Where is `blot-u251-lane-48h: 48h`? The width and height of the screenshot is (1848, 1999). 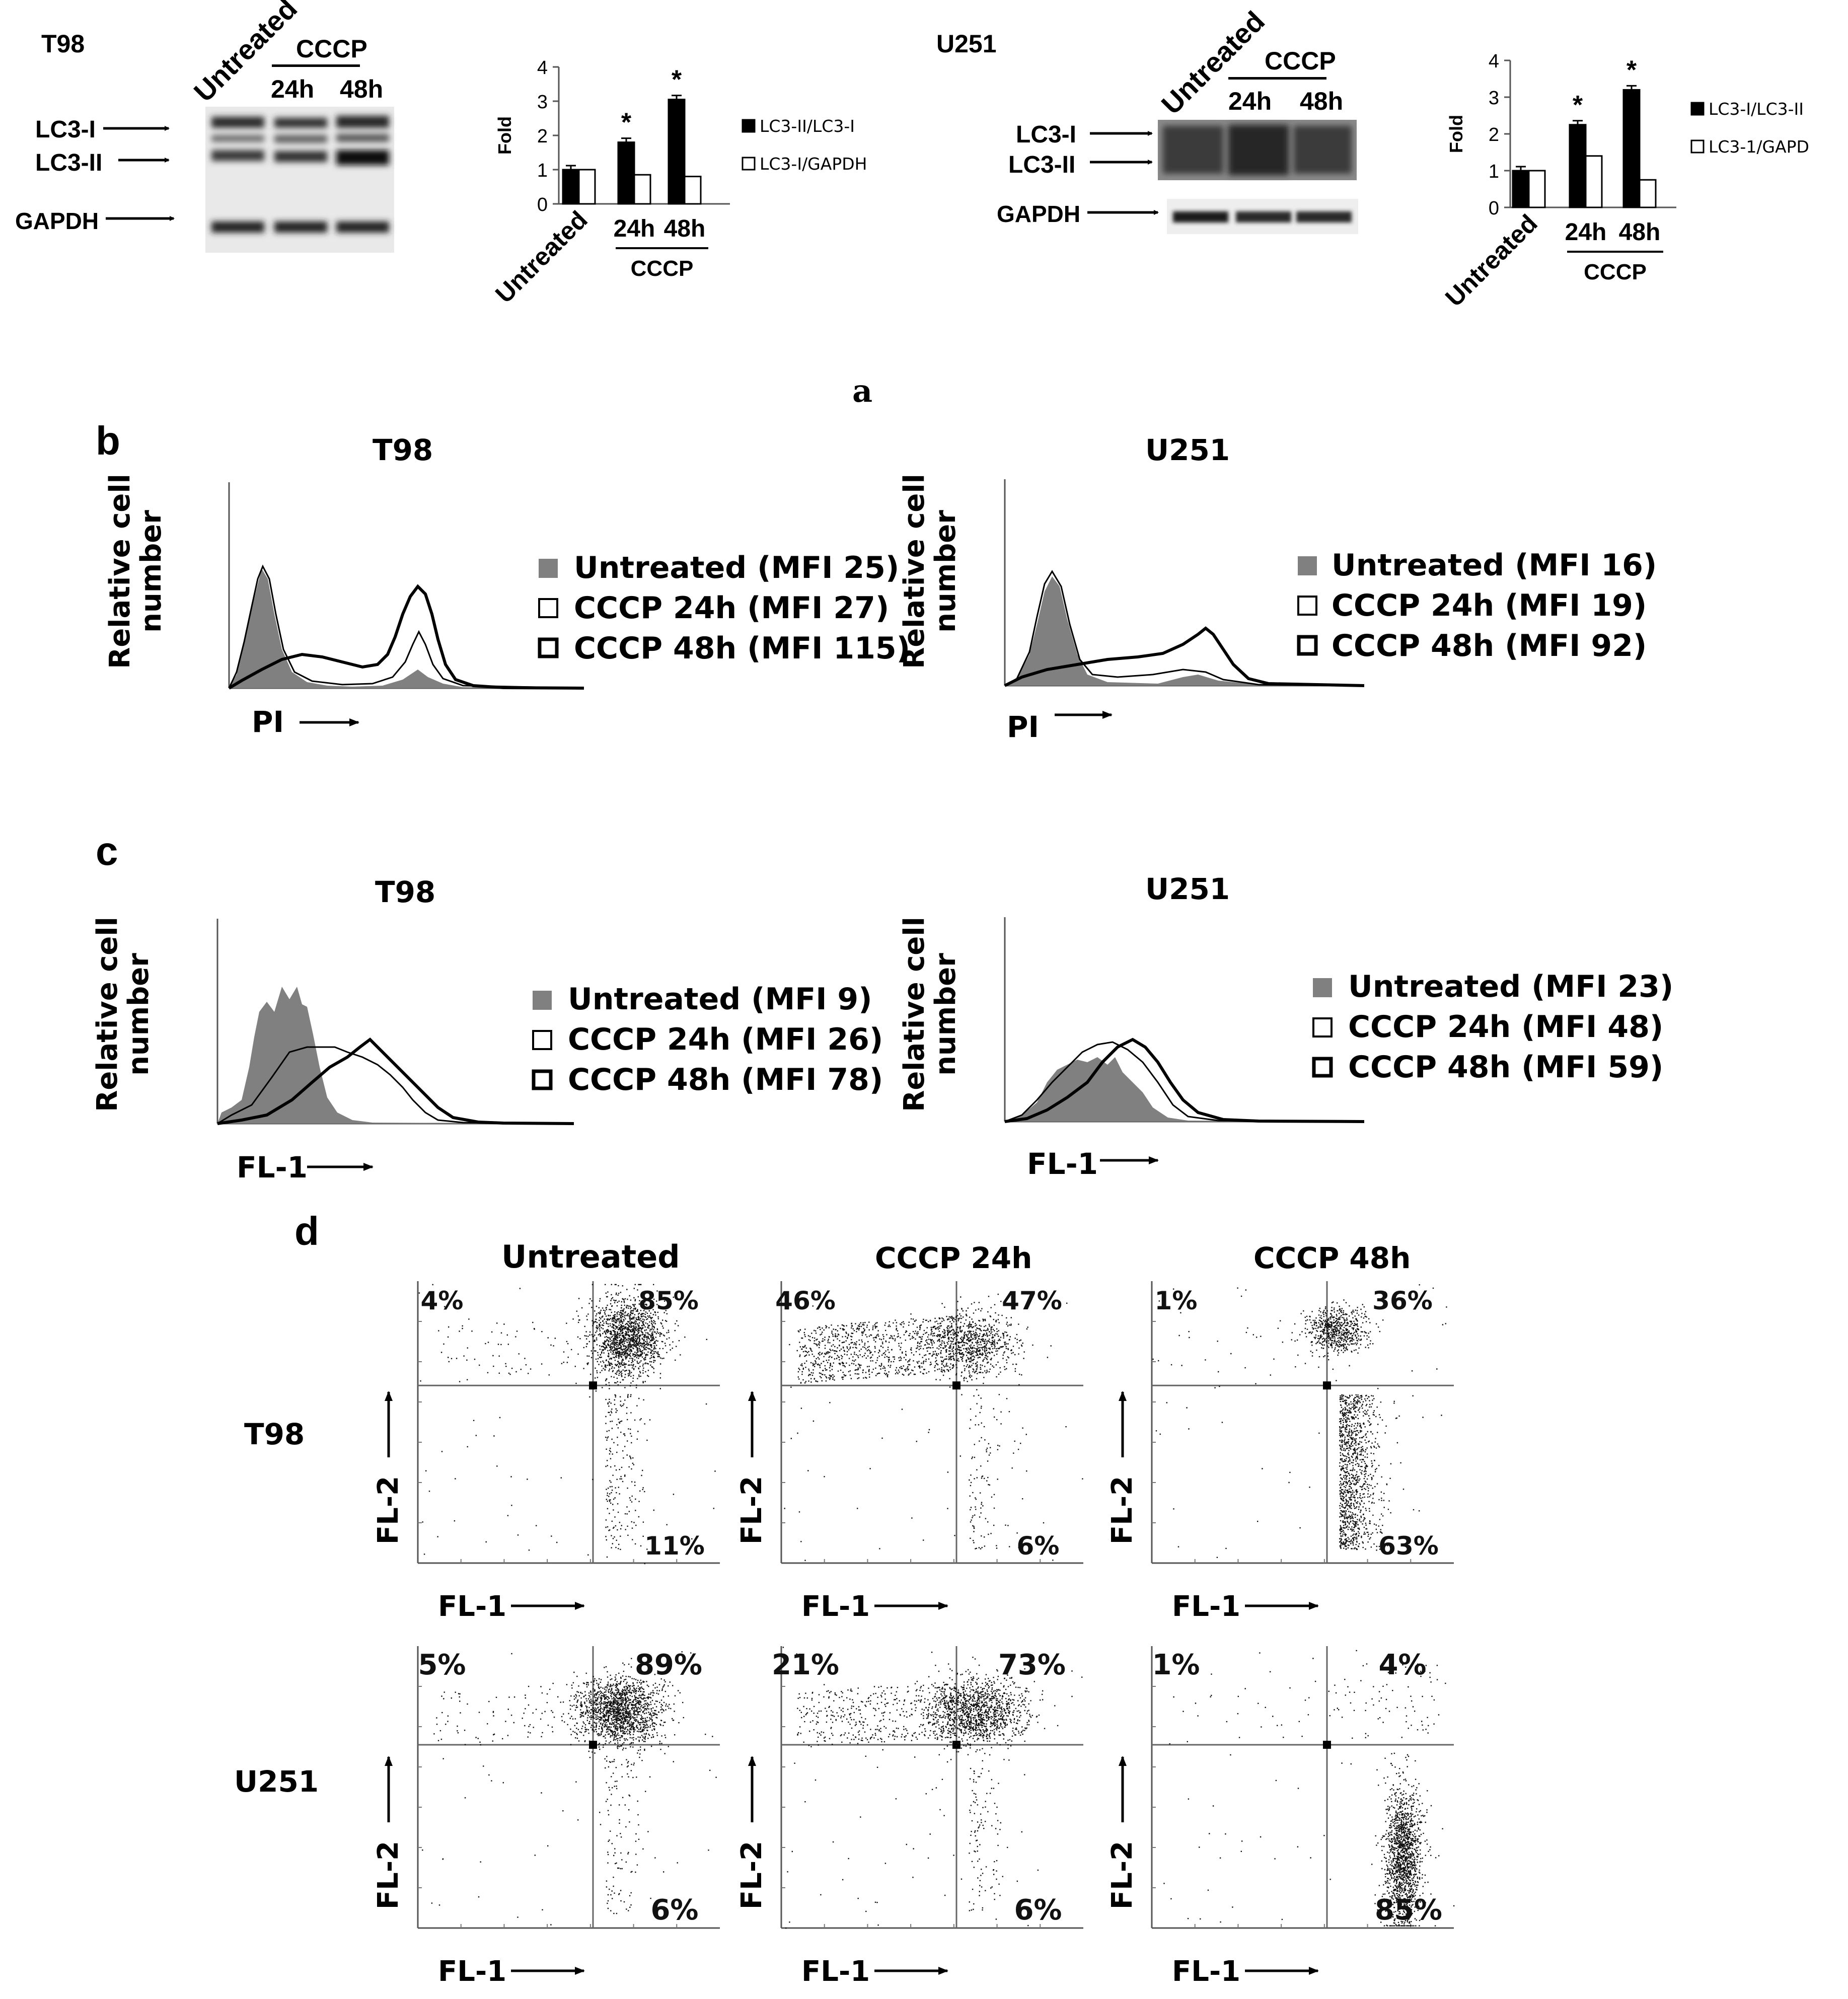 blot-u251-lane-48h: 48h is located at coordinates (1322, 101).